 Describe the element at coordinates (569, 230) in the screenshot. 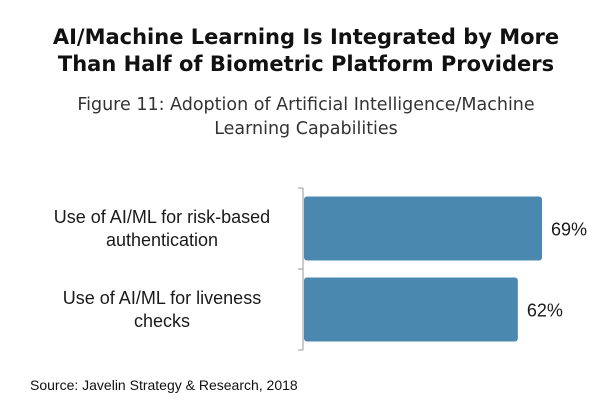

I see `data-label: 69%` at that location.